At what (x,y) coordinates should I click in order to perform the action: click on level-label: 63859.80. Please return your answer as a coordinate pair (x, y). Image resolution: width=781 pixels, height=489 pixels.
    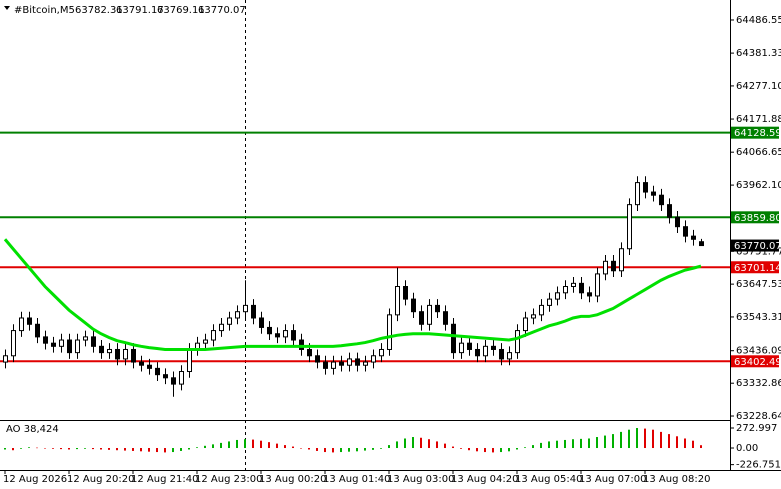
    Looking at the image, I should click on (757, 218).